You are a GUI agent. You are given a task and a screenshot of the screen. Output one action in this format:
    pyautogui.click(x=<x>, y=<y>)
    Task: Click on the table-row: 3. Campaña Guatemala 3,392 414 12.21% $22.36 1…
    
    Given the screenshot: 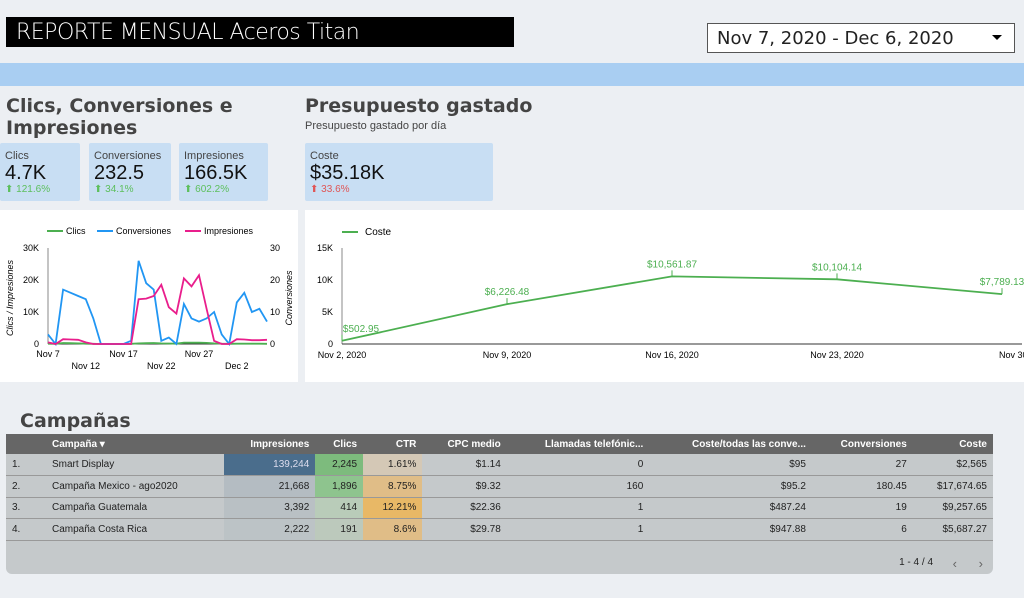 What is the action you would take?
    pyautogui.click(x=499, y=508)
    